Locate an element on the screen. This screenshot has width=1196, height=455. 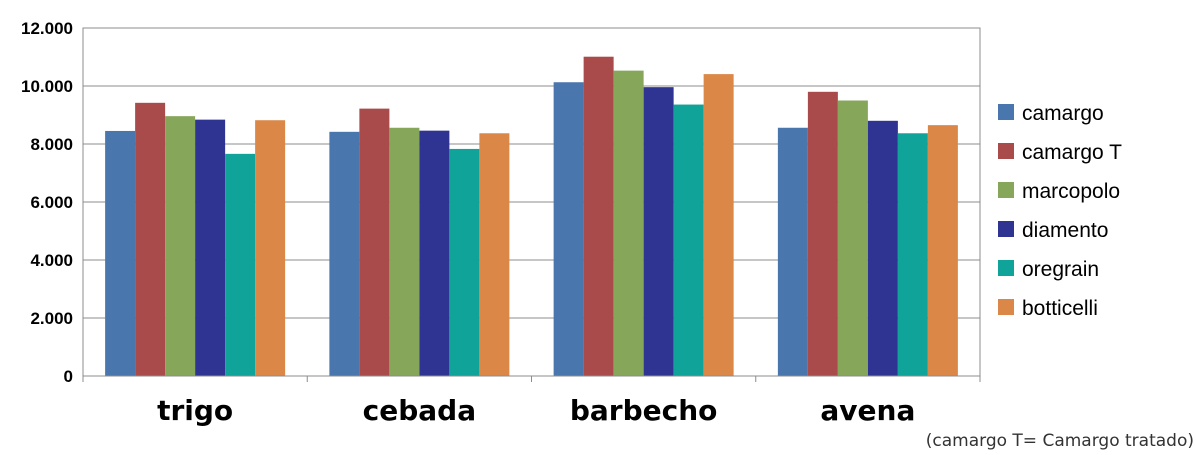
legend-label: camargo is located at coordinates (1063, 113).